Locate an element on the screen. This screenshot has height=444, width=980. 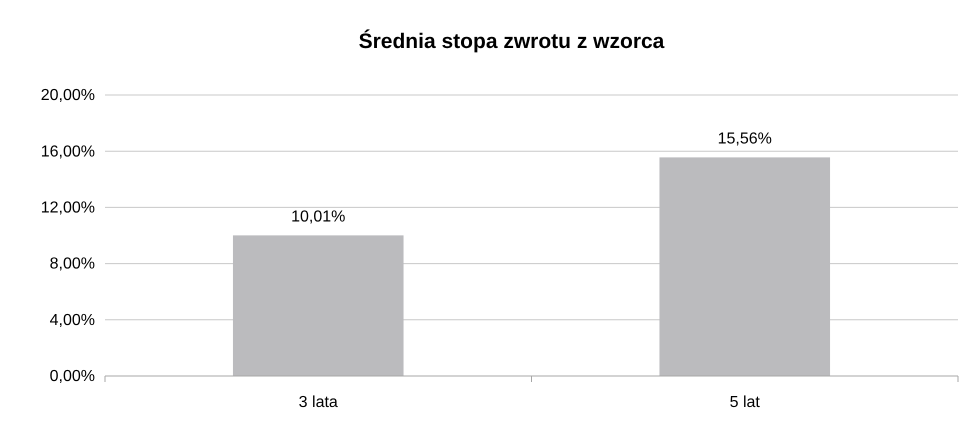
y-tick-label: 12,00% is located at coordinates (67, 208).